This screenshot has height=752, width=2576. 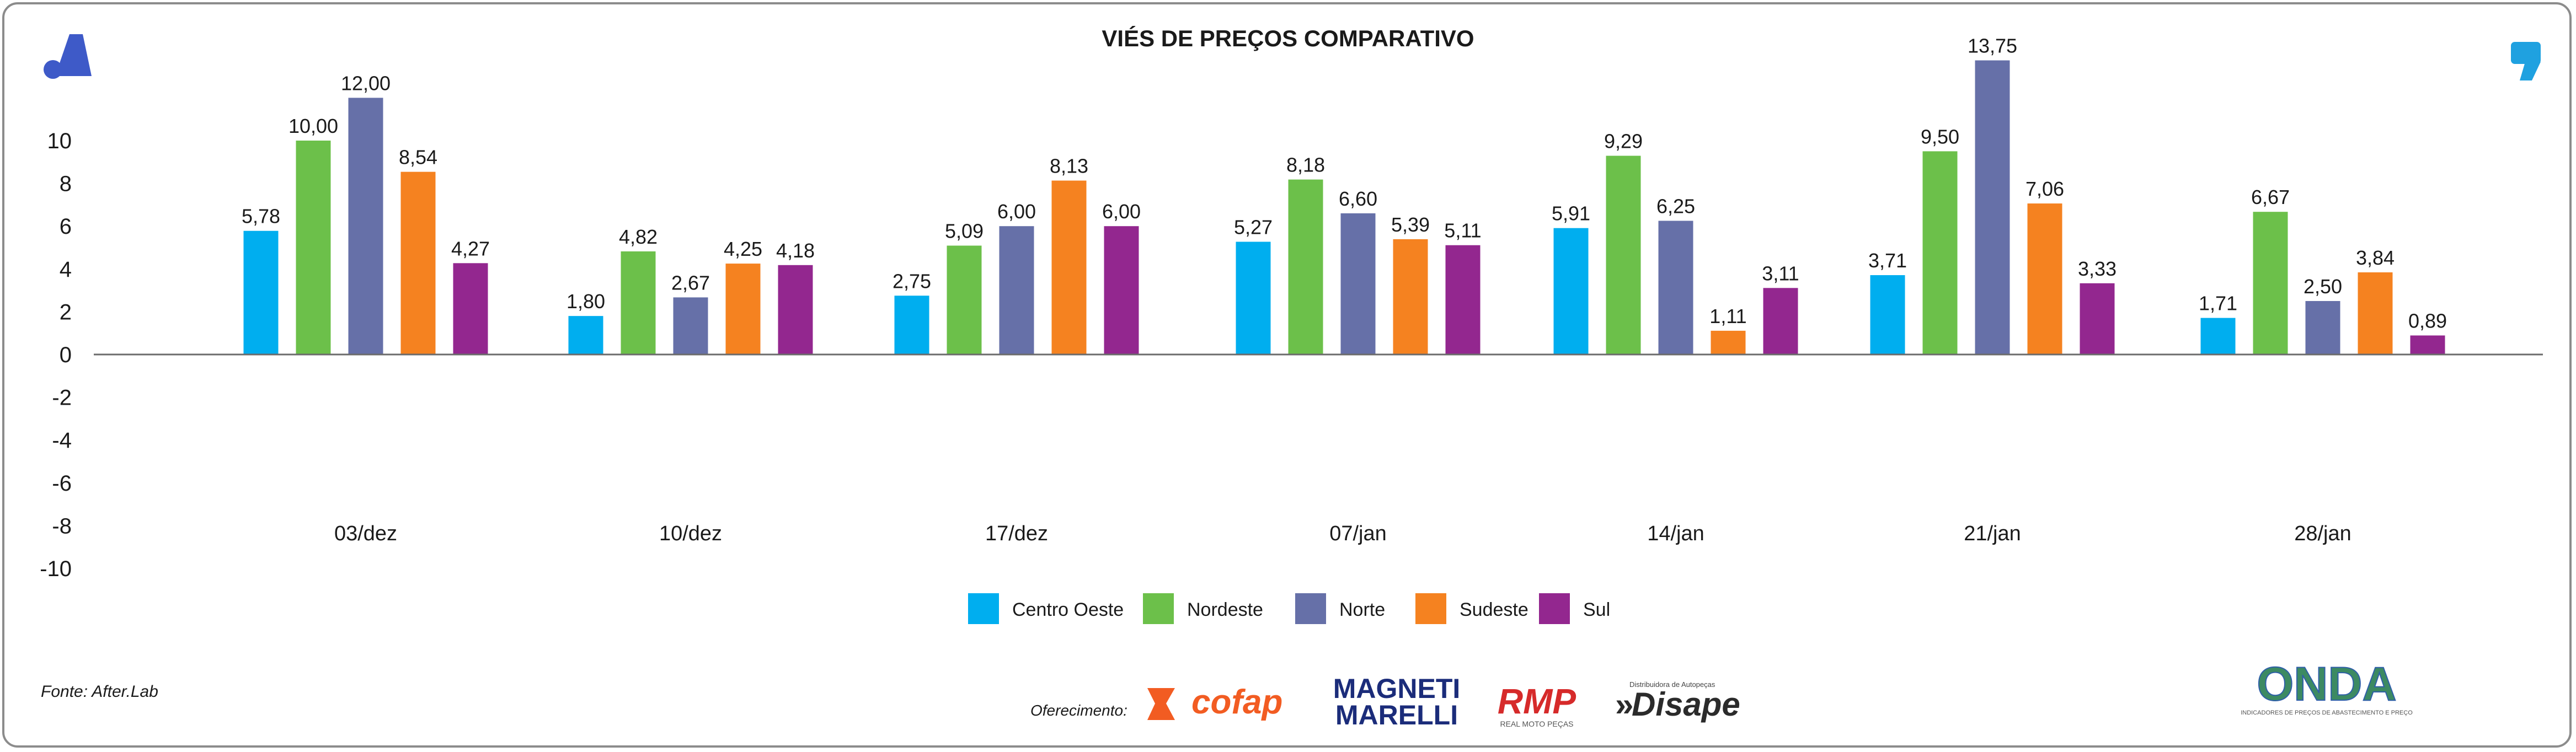 What do you see at coordinates (1305, 165) in the screenshot?
I see `data-label: 8,18` at bounding box center [1305, 165].